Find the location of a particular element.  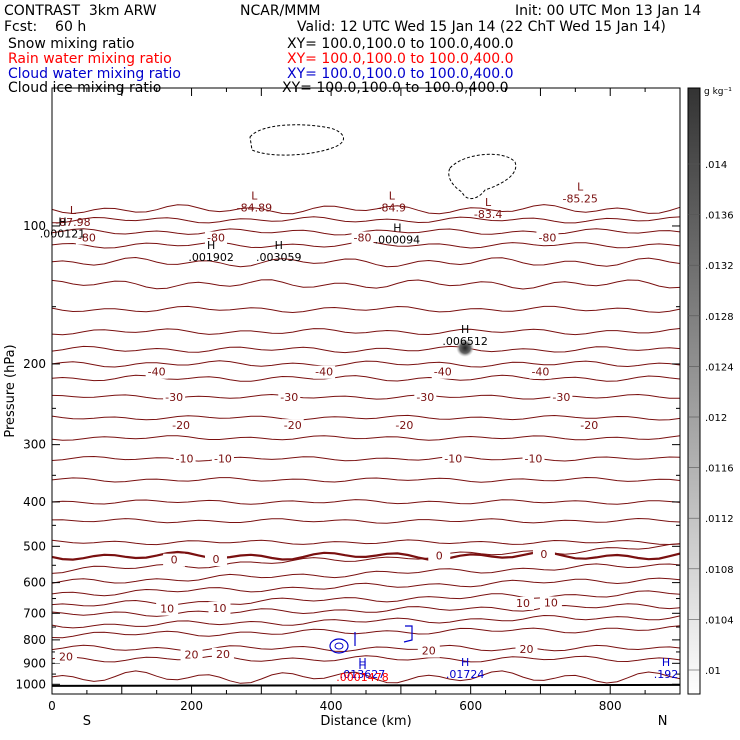

y-tick-label: 200 is located at coordinates (34, 364).